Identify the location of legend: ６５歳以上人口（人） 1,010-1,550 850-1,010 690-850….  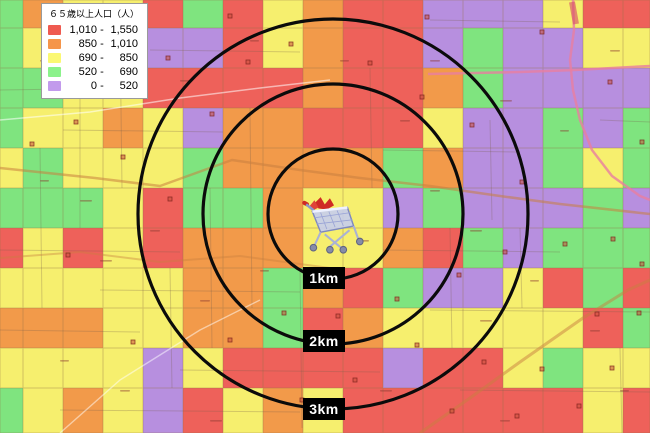
(94, 51).